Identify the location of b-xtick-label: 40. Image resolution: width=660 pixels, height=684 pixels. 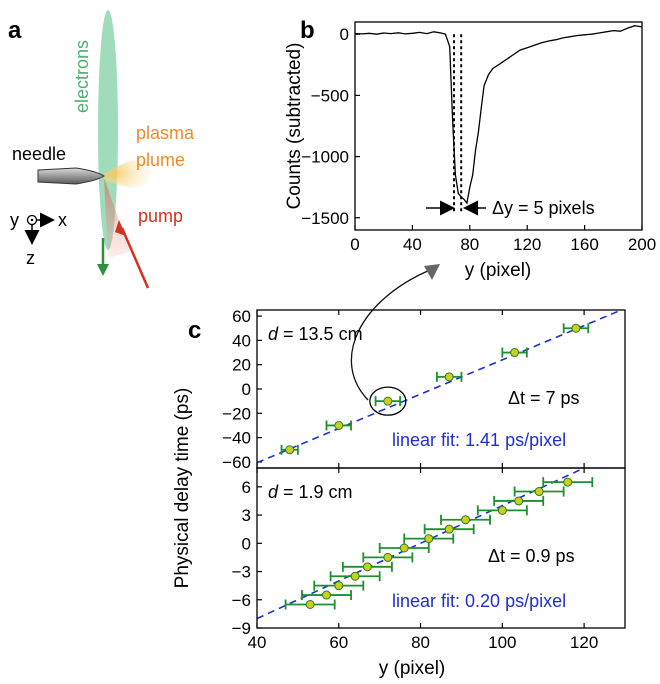
(412, 244).